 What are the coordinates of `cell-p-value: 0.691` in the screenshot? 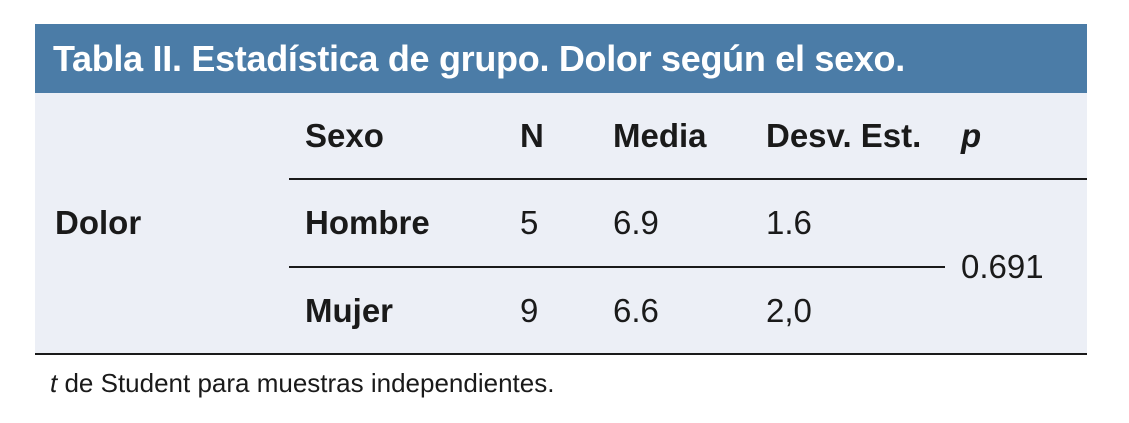 It's located at (1002, 266).